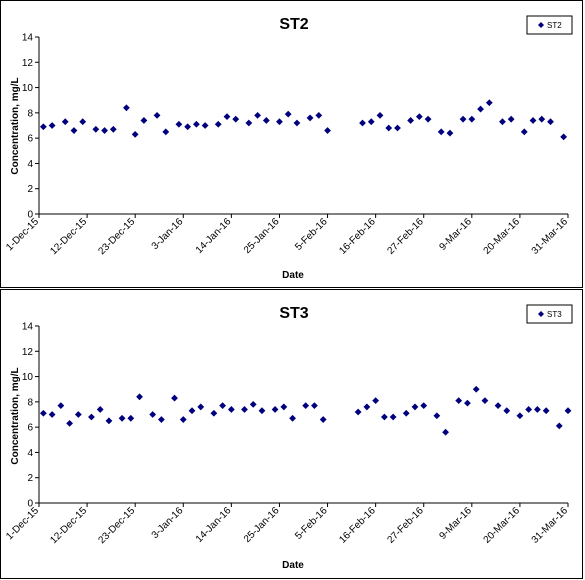 The height and width of the screenshot is (580, 585). Describe the element at coordinates (28, 38) in the screenshot. I see `y-tick-label: 14` at that location.